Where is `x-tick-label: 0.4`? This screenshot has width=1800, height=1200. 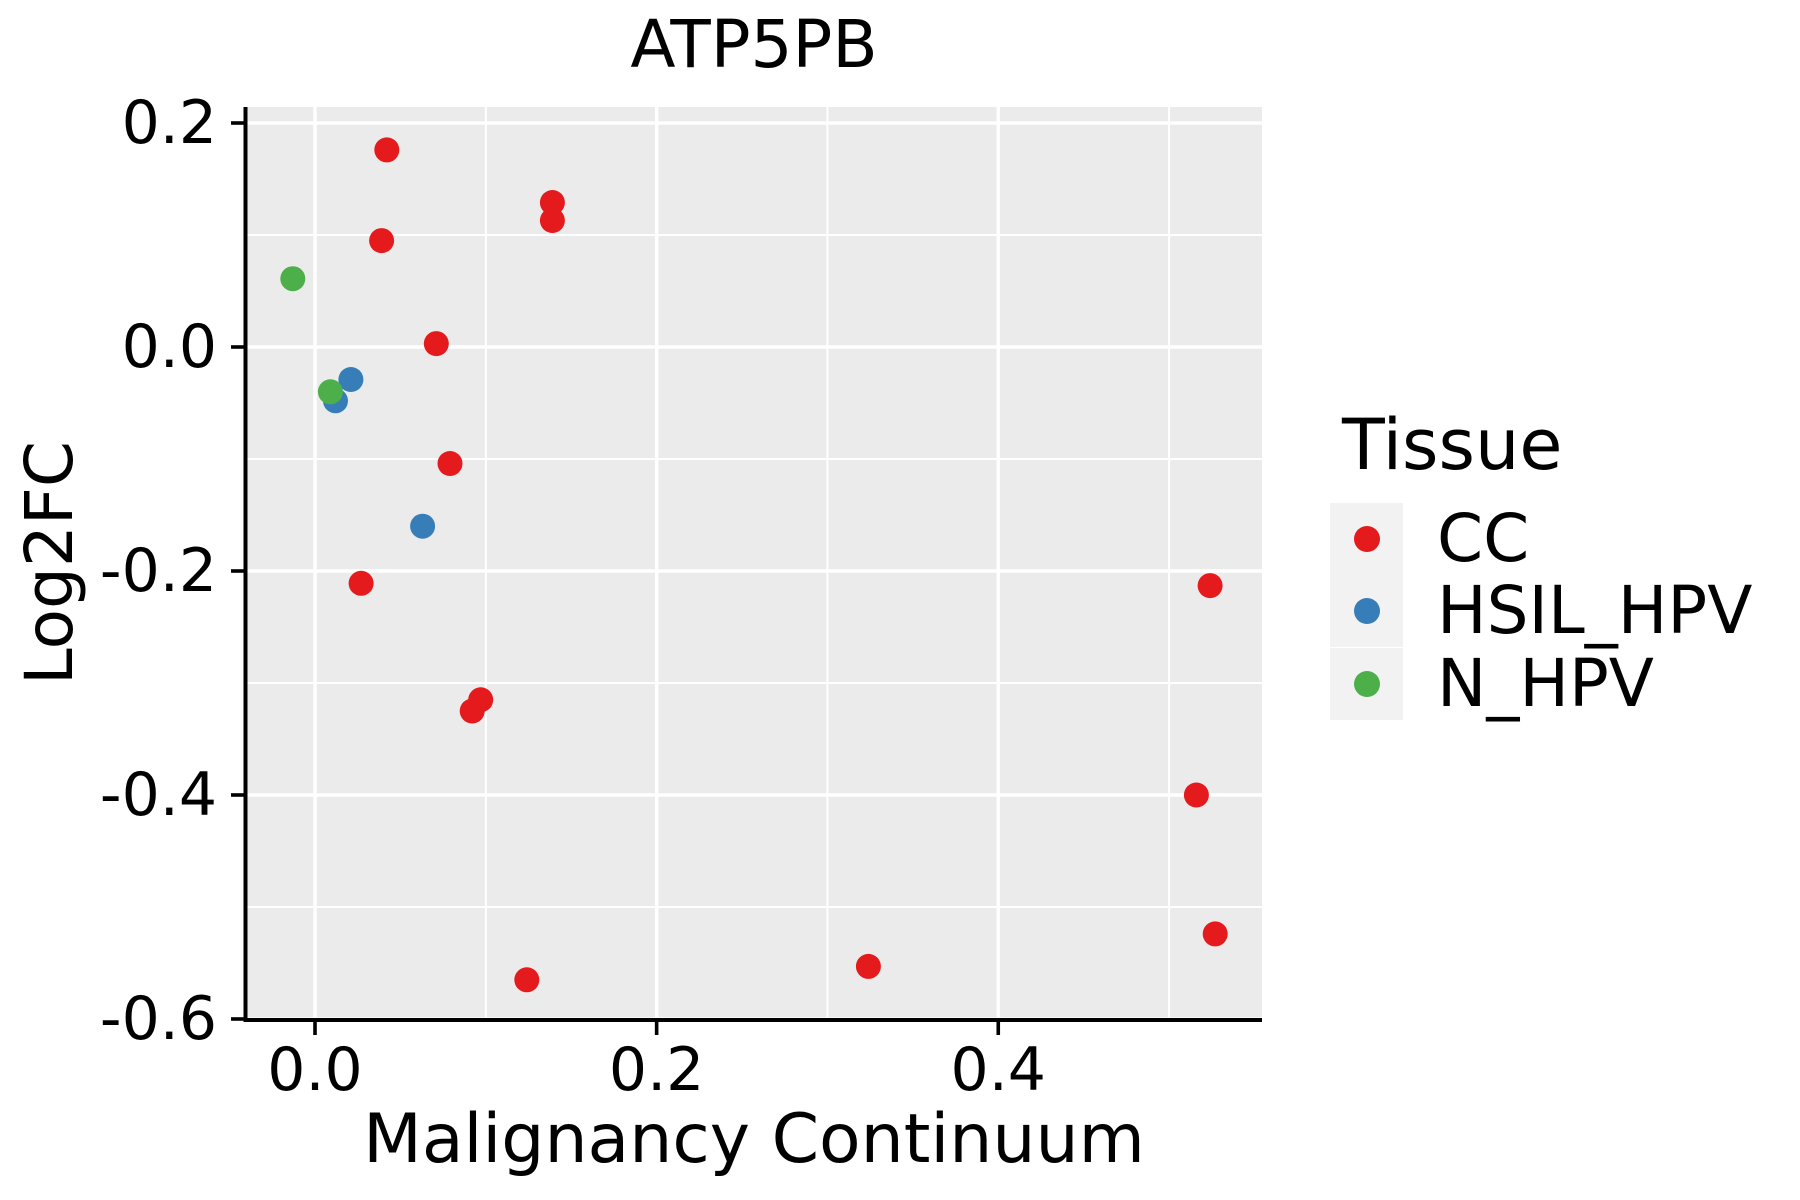
x-tick-label: 0.4 is located at coordinates (998, 1070).